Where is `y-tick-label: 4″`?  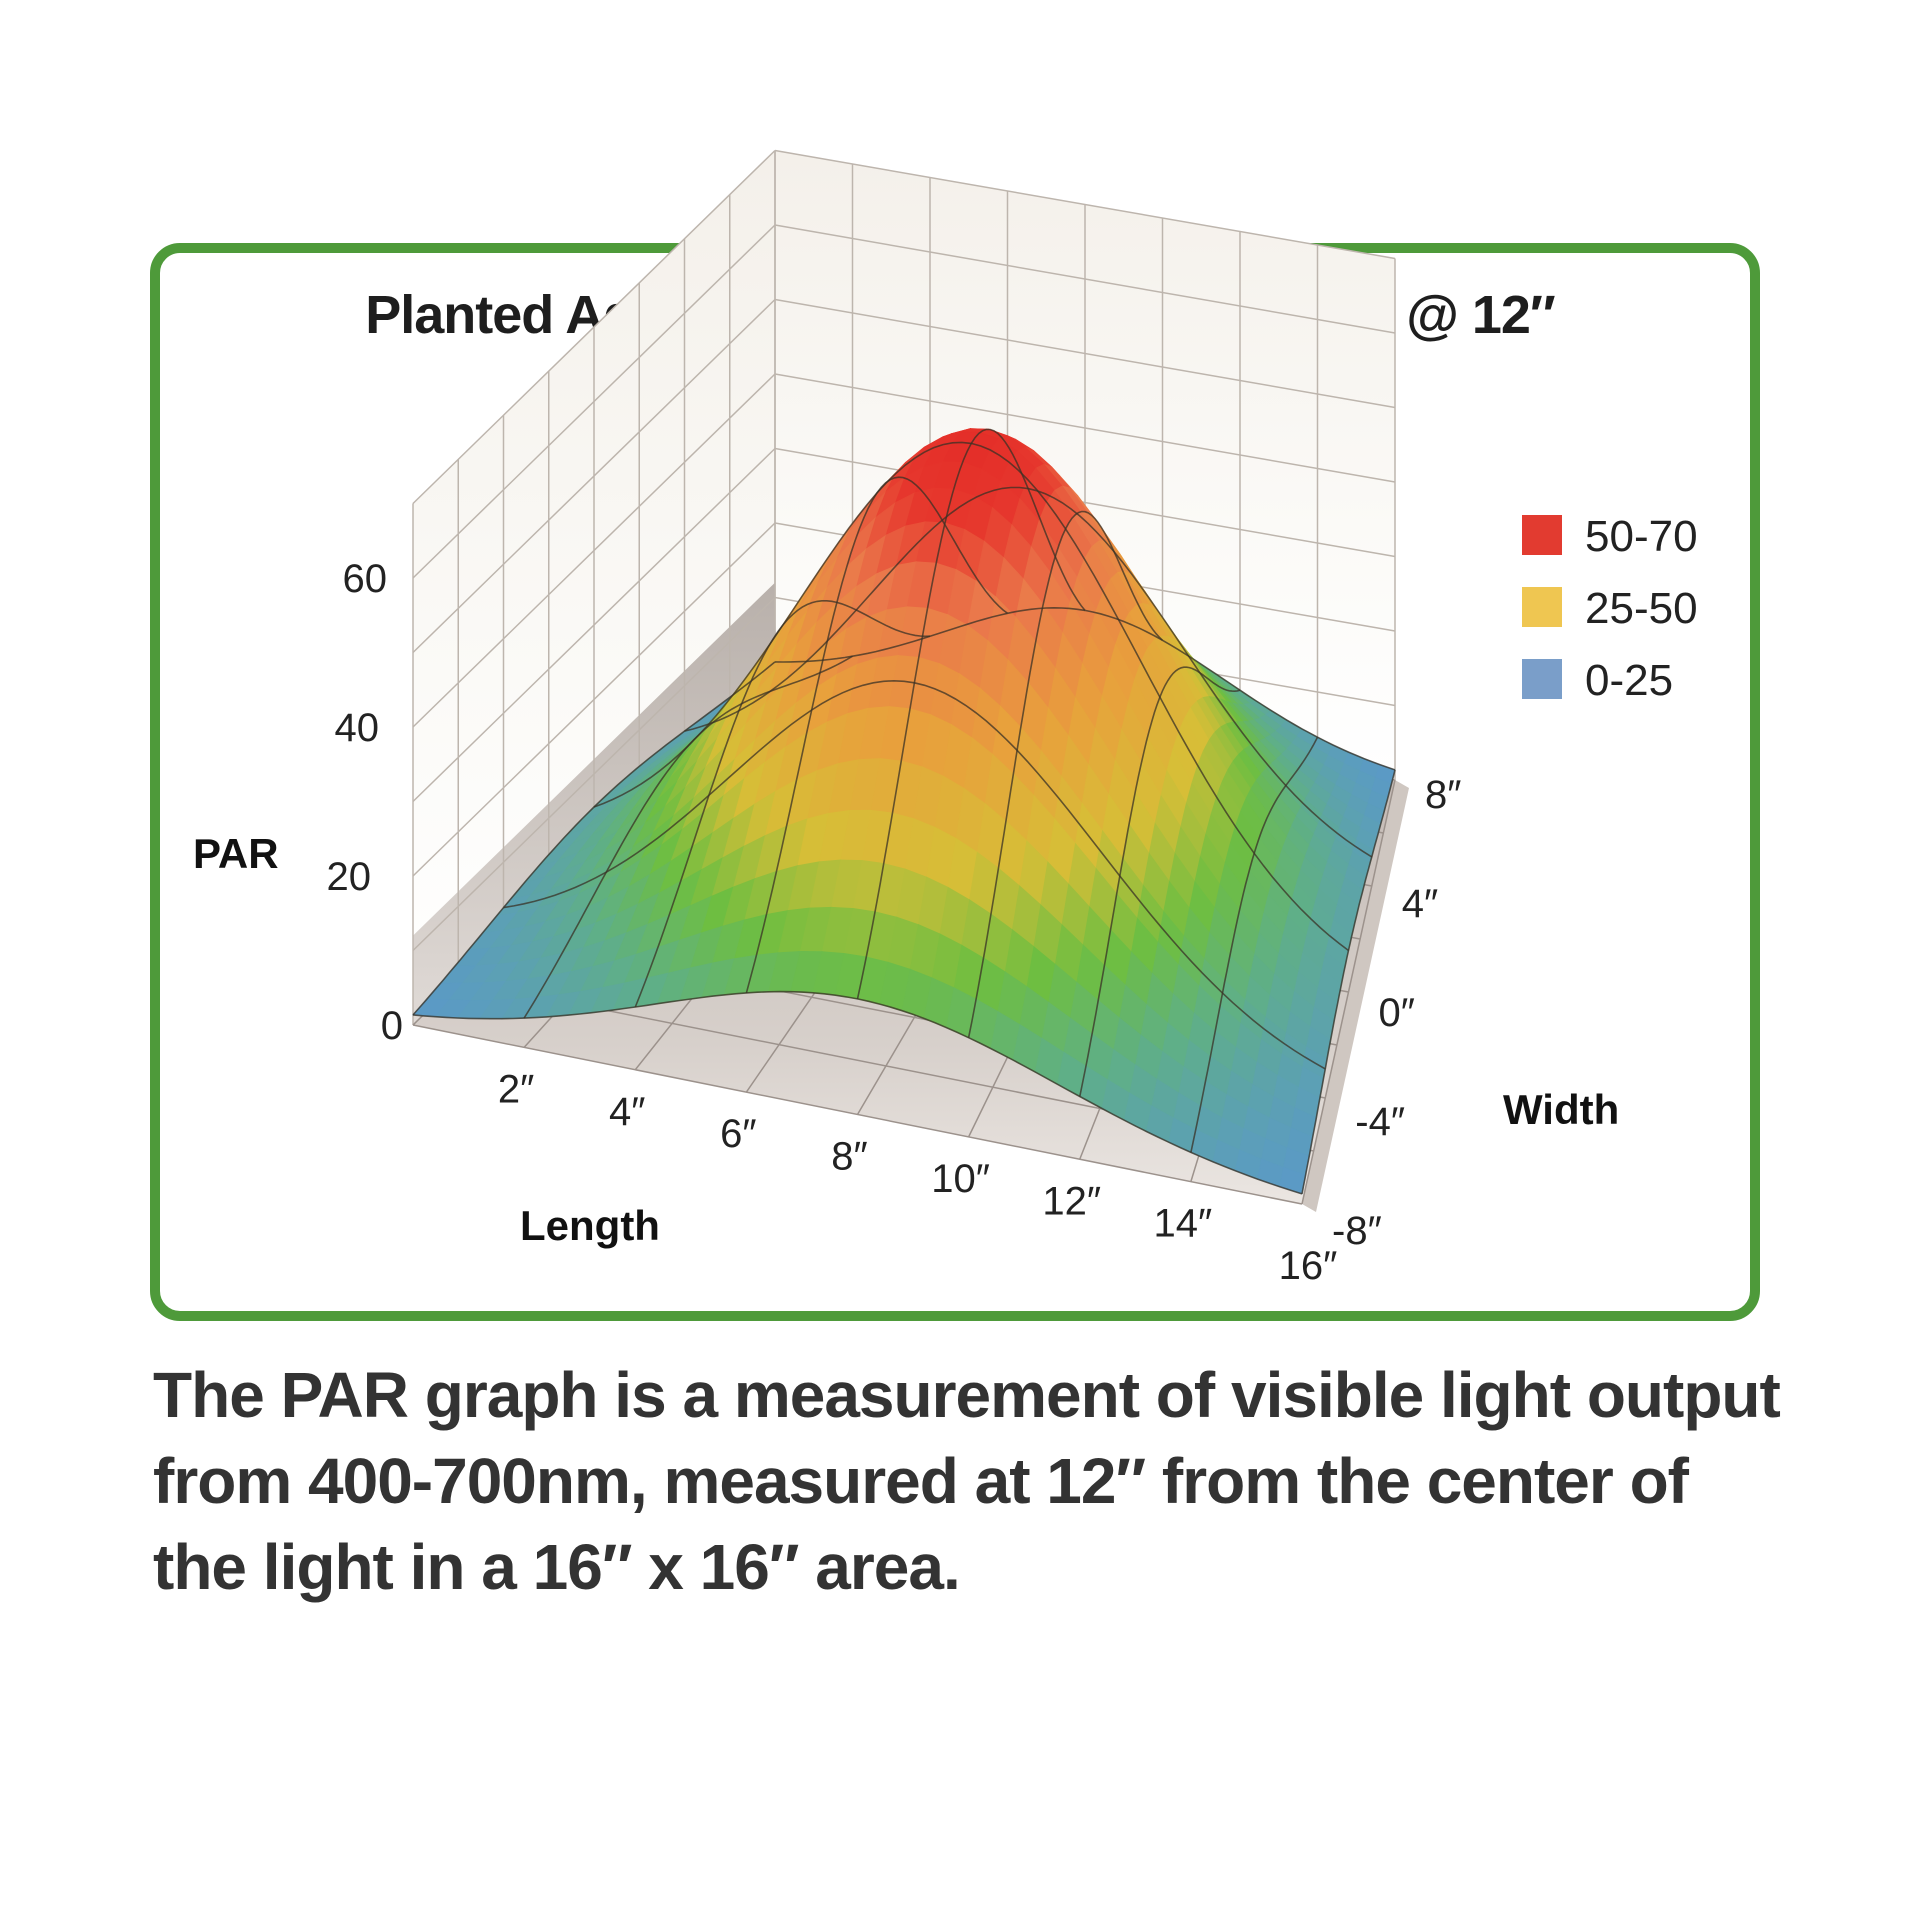
y-tick-label: 4″ is located at coordinates (1420, 904).